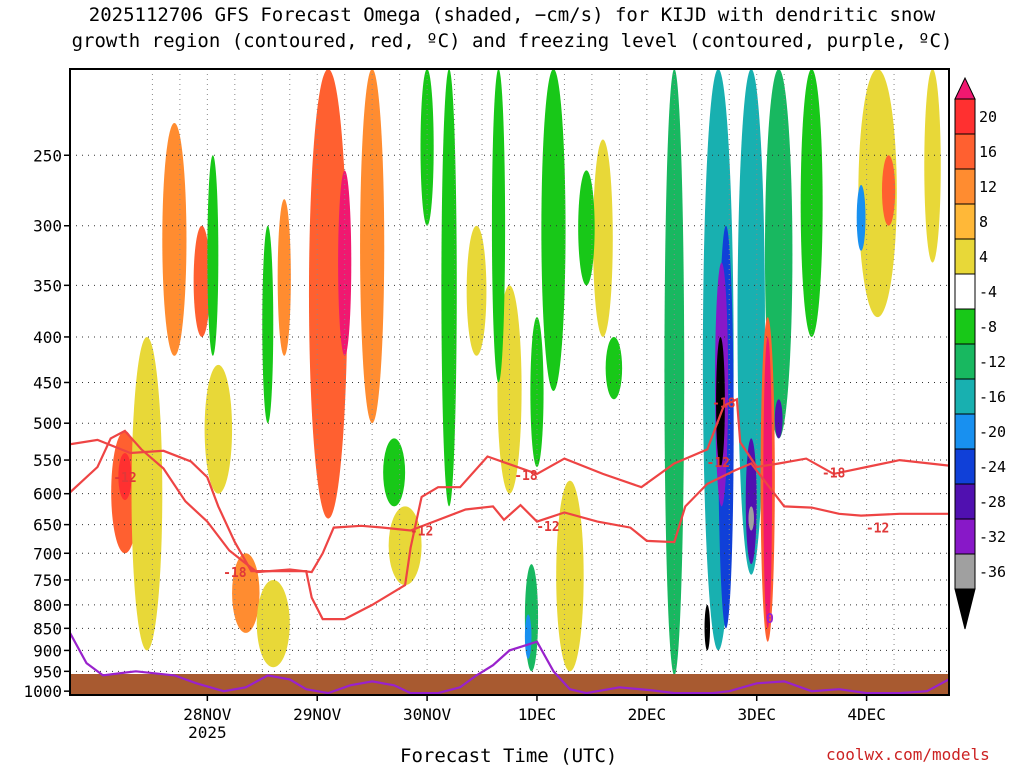 The height and width of the screenshot is (768, 1024). Describe the element at coordinates (992, 502) in the screenshot. I see `colorbar-label: -28` at that location.